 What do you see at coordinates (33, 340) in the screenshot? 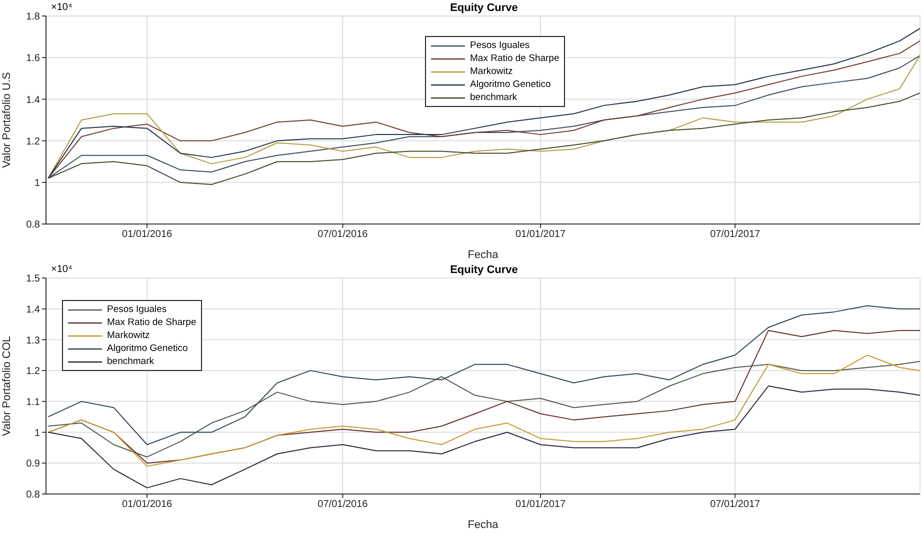
I see `y-tick-label: 1.3` at bounding box center [33, 340].